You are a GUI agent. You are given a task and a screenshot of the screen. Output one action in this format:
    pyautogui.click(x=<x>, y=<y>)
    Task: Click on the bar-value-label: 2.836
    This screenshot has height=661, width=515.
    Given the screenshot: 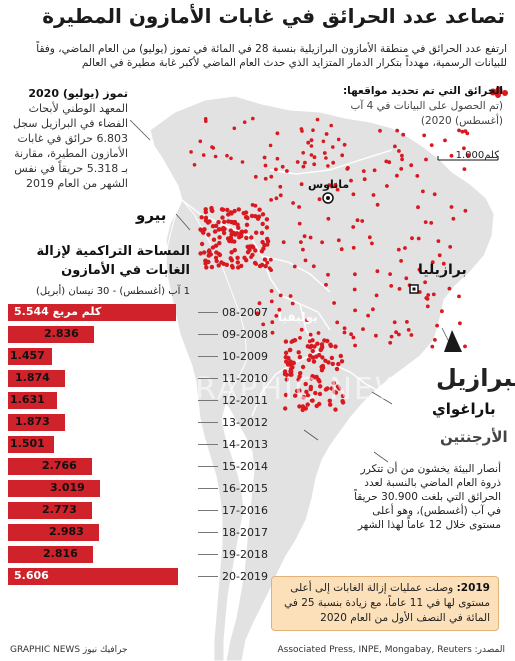 What is the action you would take?
    pyautogui.click(x=61, y=333)
    